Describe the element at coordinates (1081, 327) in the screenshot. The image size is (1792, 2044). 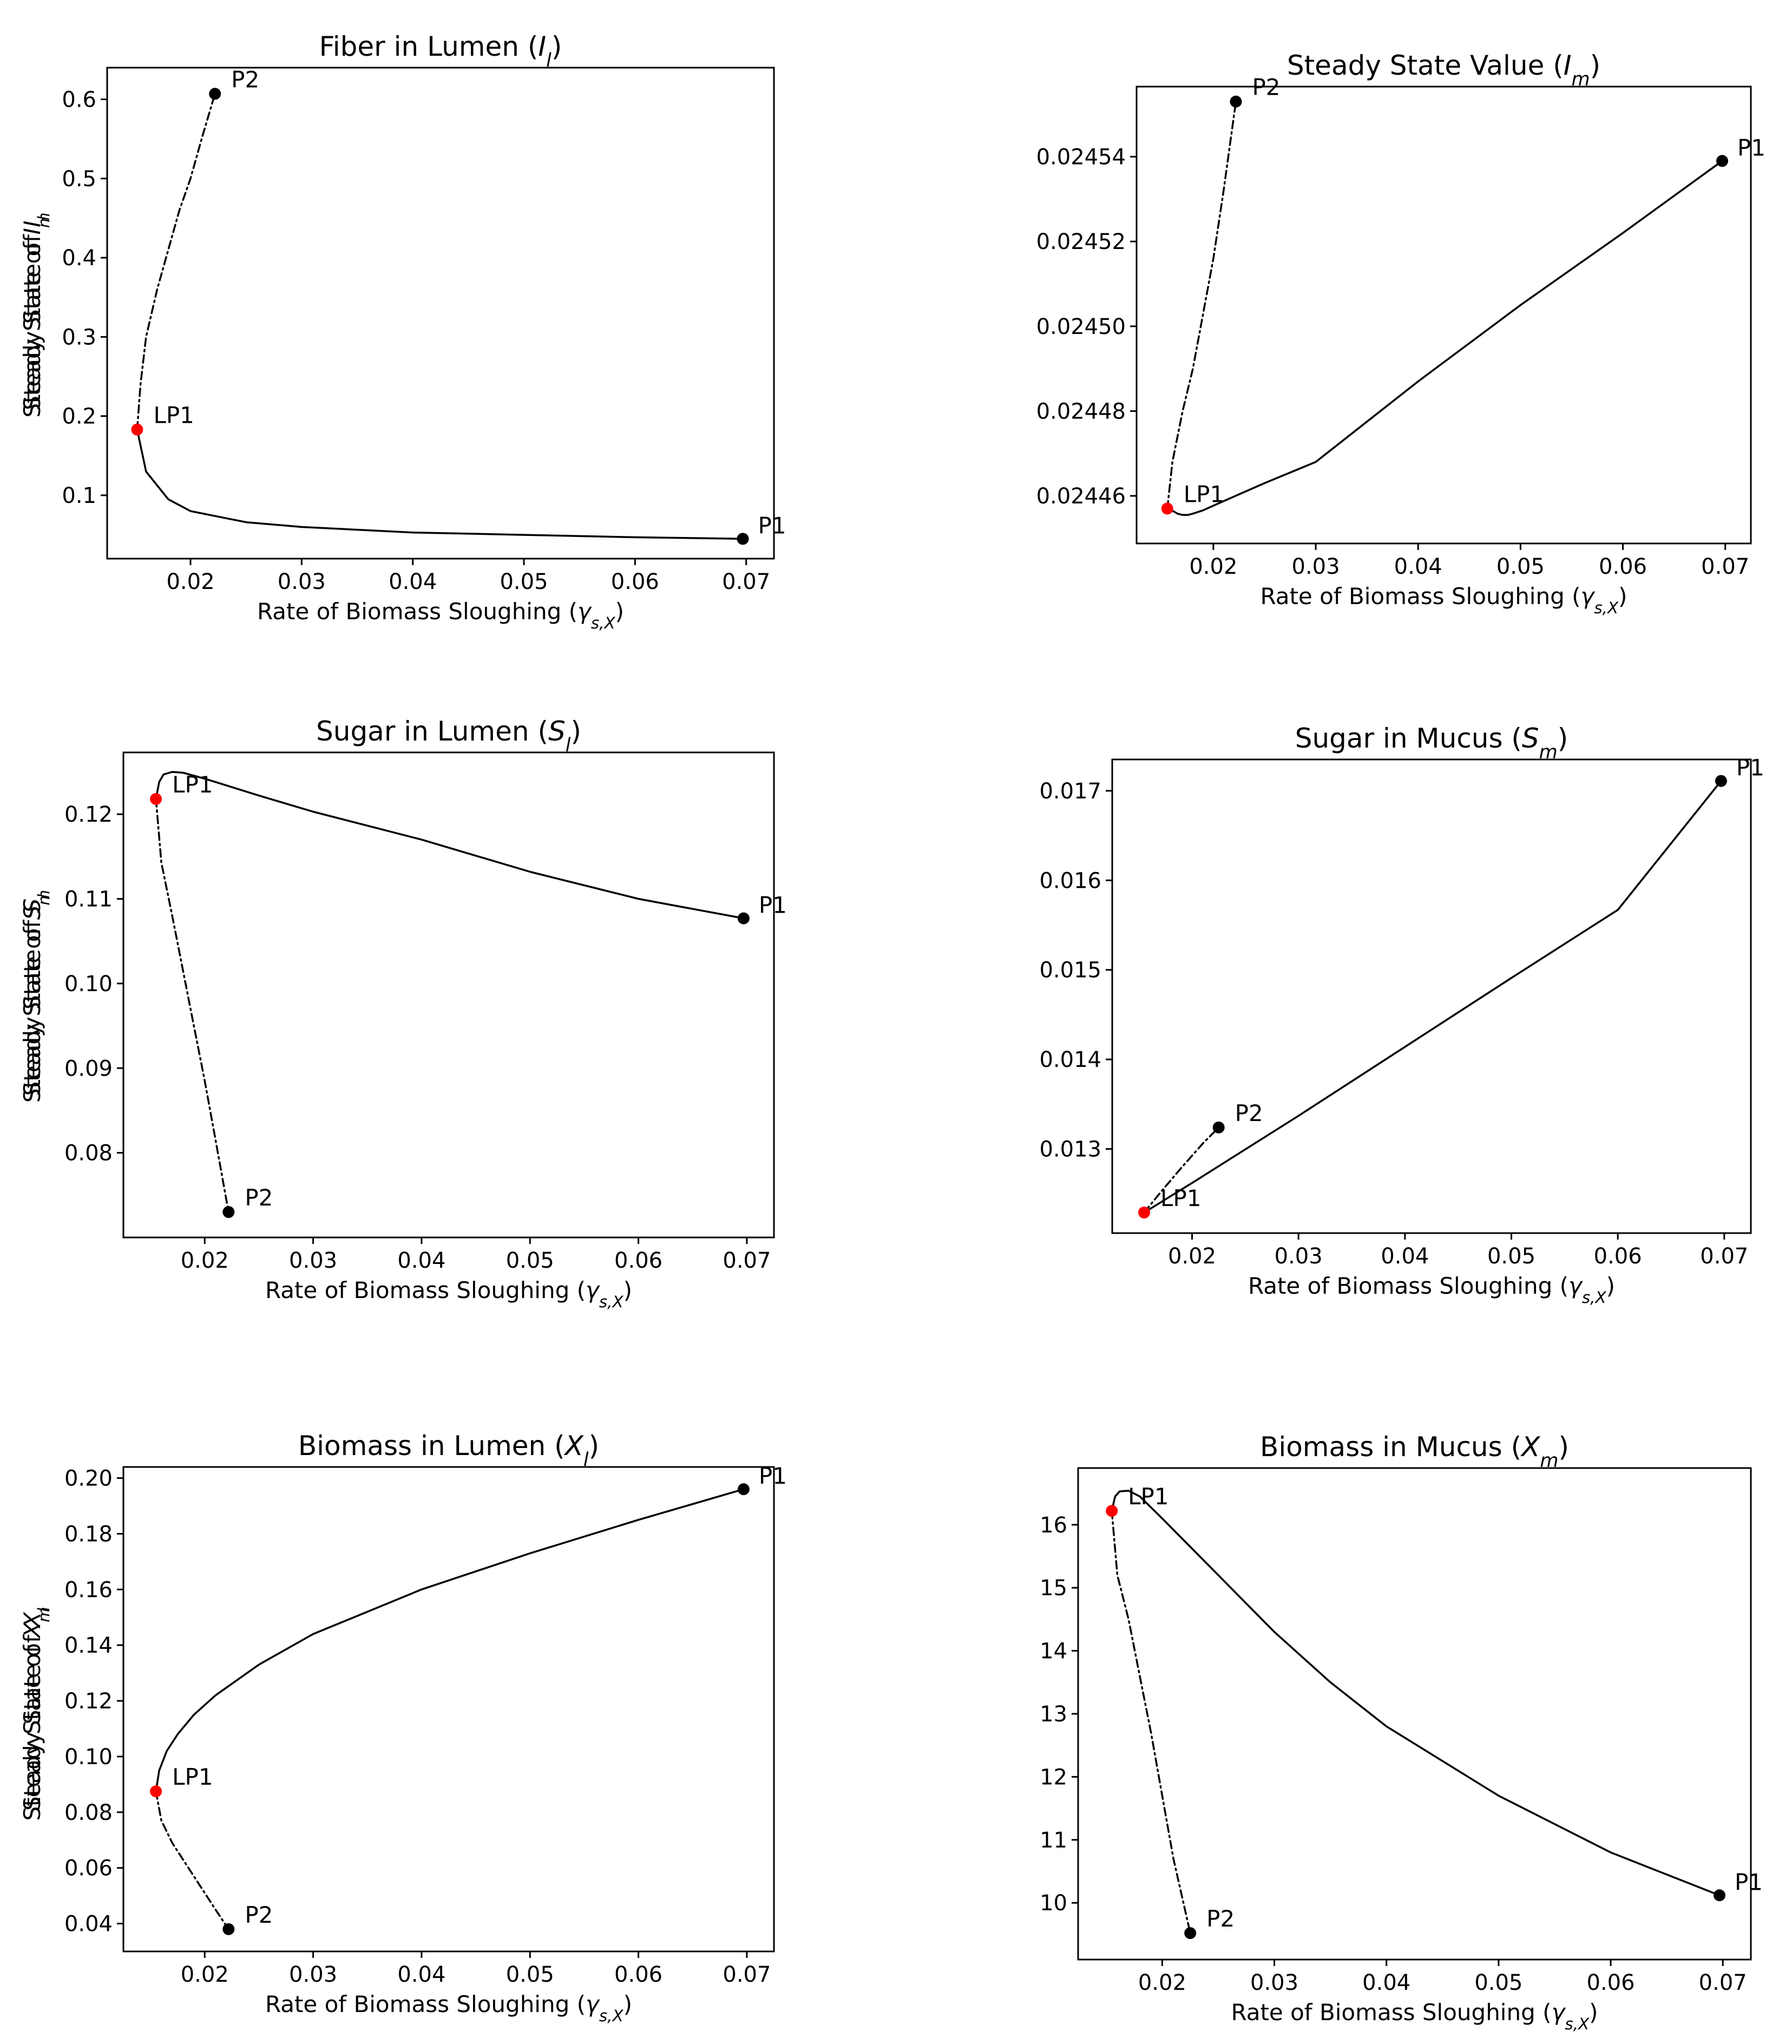
I see `y-tick-label: 0.02450` at that location.